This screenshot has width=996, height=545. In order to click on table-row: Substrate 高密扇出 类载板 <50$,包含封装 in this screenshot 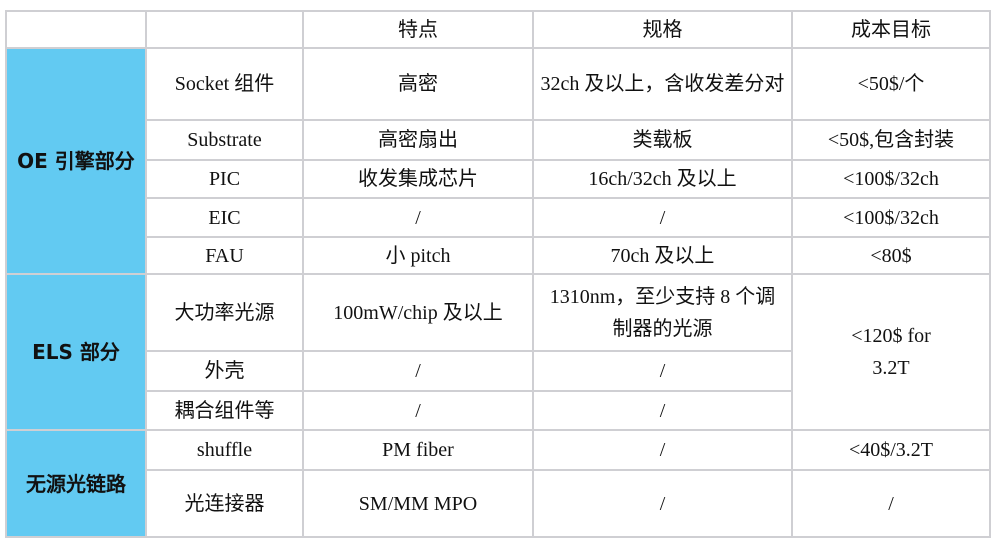, I will do `click(498, 140)`.